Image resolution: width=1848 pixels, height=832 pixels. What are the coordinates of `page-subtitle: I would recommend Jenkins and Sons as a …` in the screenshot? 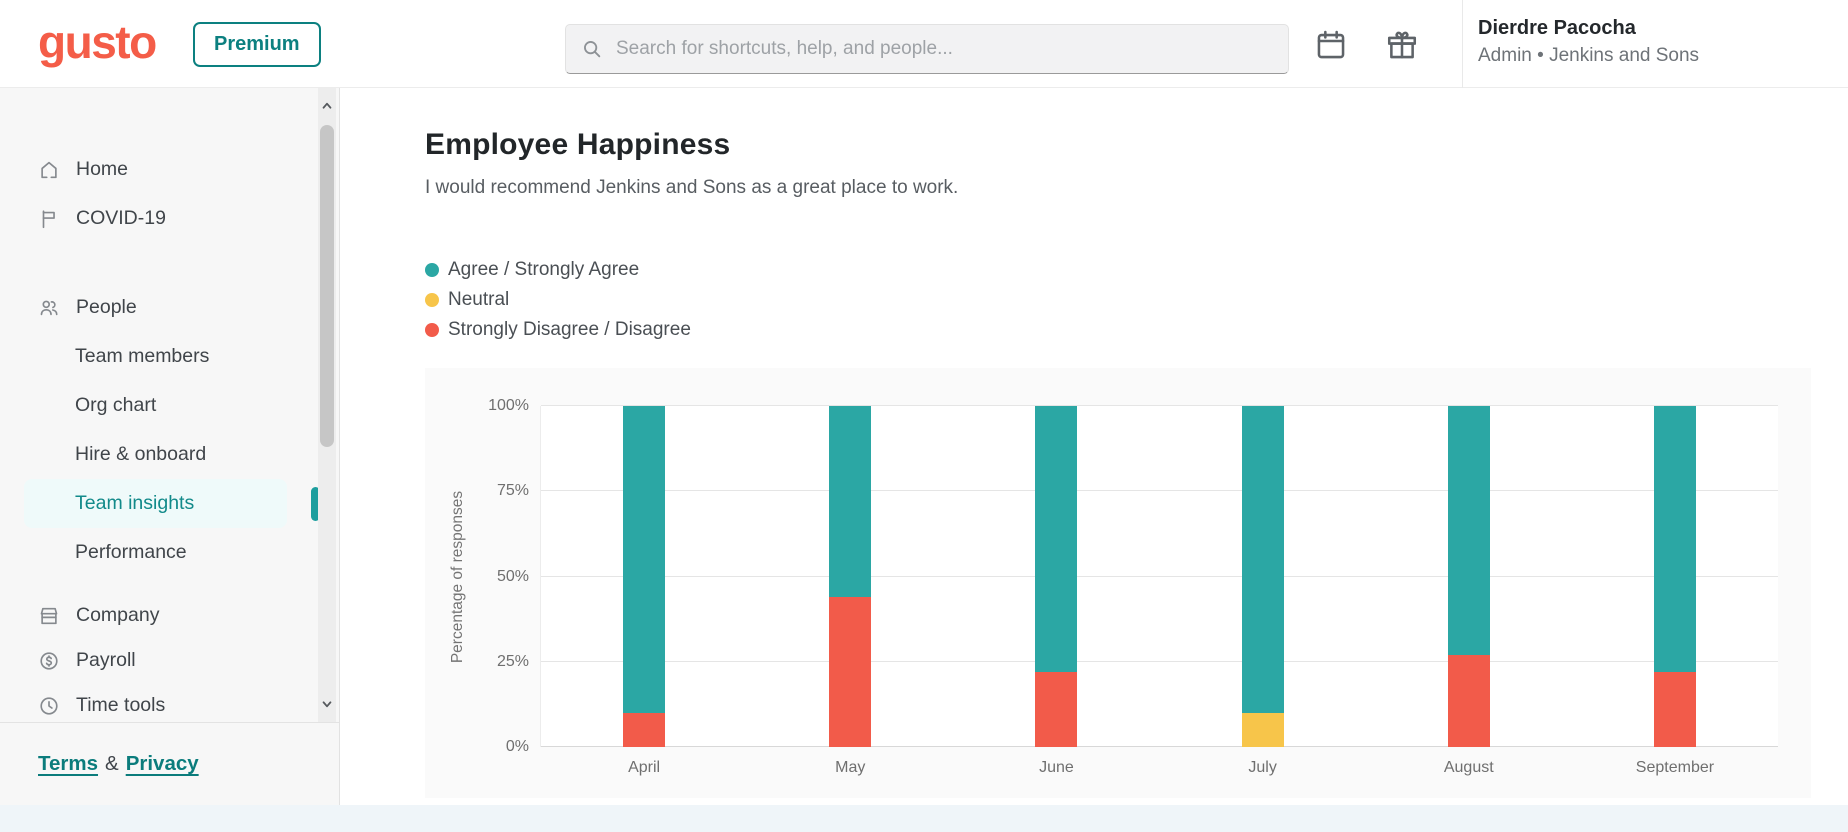 It's located at (692, 187).